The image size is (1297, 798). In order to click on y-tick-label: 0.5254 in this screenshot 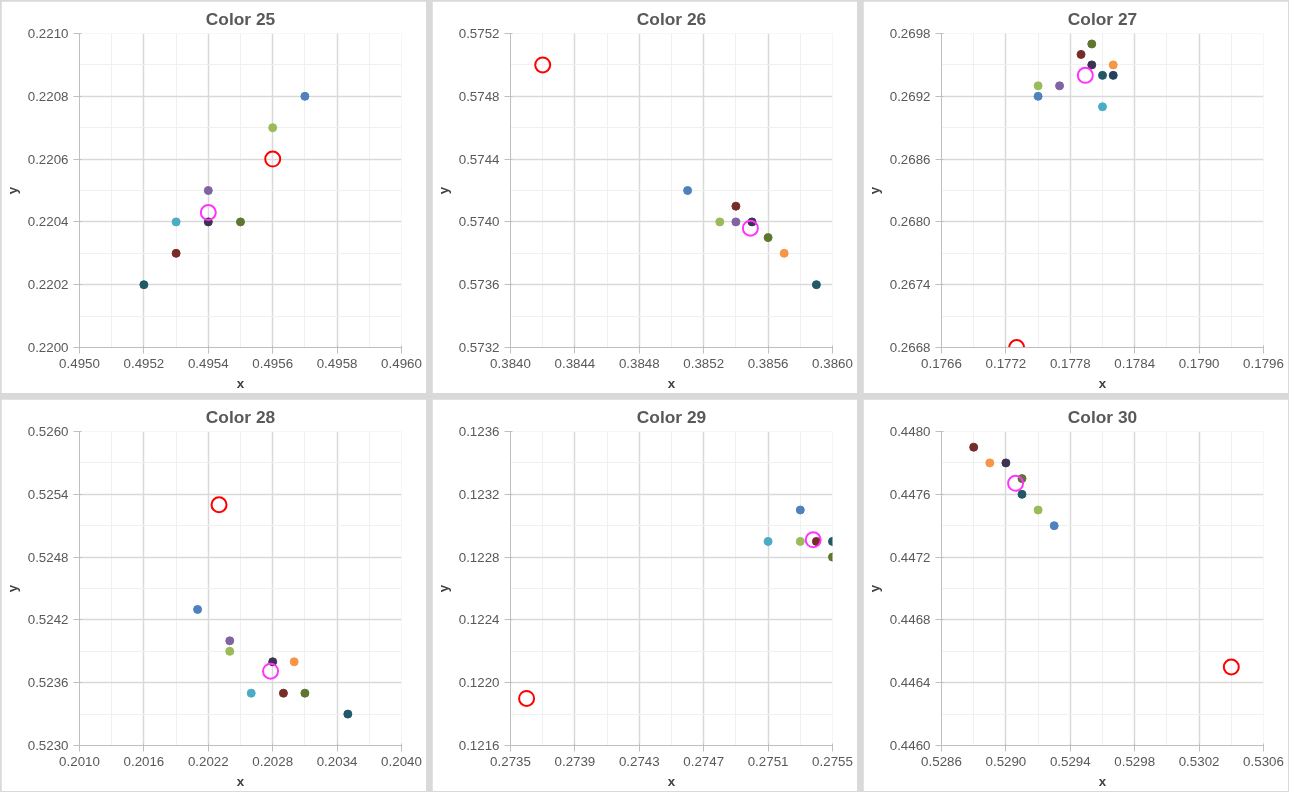, I will do `click(48, 494)`.